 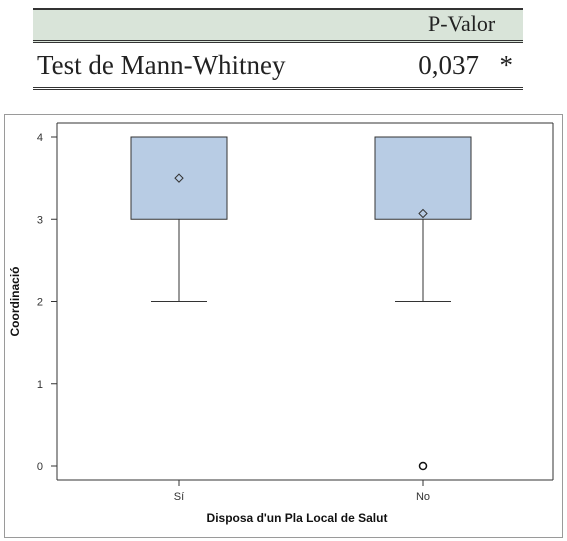 I want to click on y-tick-label: 0, so click(x=40, y=467).